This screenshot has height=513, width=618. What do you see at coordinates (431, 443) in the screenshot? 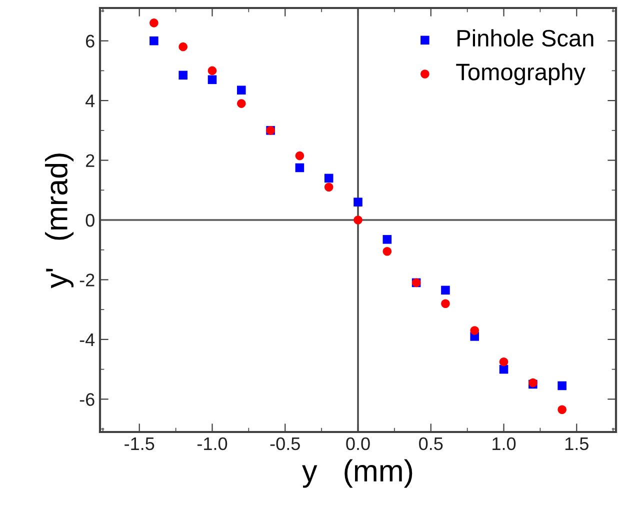
I see `x-tick-label: 0.5` at bounding box center [431, 443].